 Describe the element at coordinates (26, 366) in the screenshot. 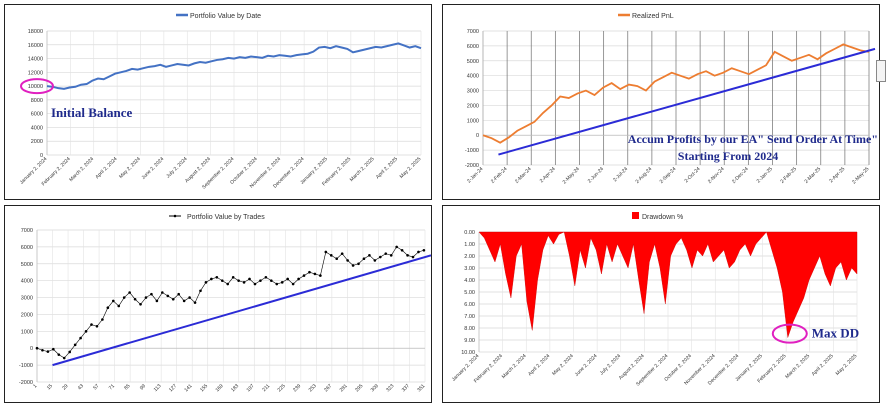

I see `y-tick-label: -1000` at that location.